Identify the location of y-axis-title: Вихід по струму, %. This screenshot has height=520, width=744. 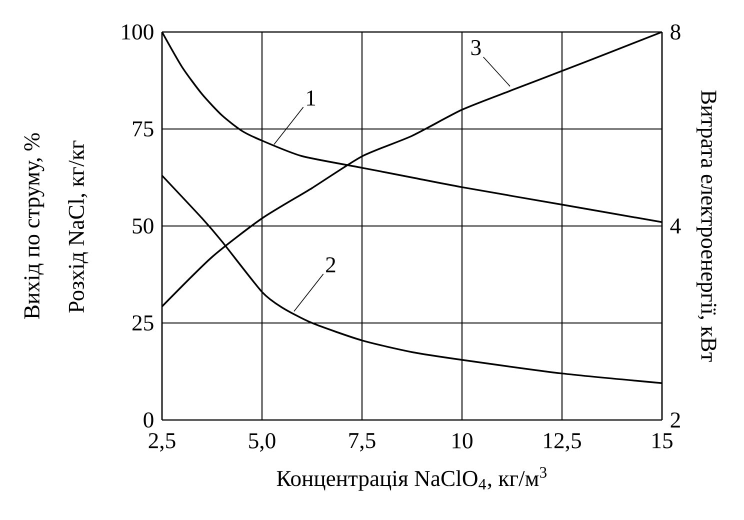
(34, 226).